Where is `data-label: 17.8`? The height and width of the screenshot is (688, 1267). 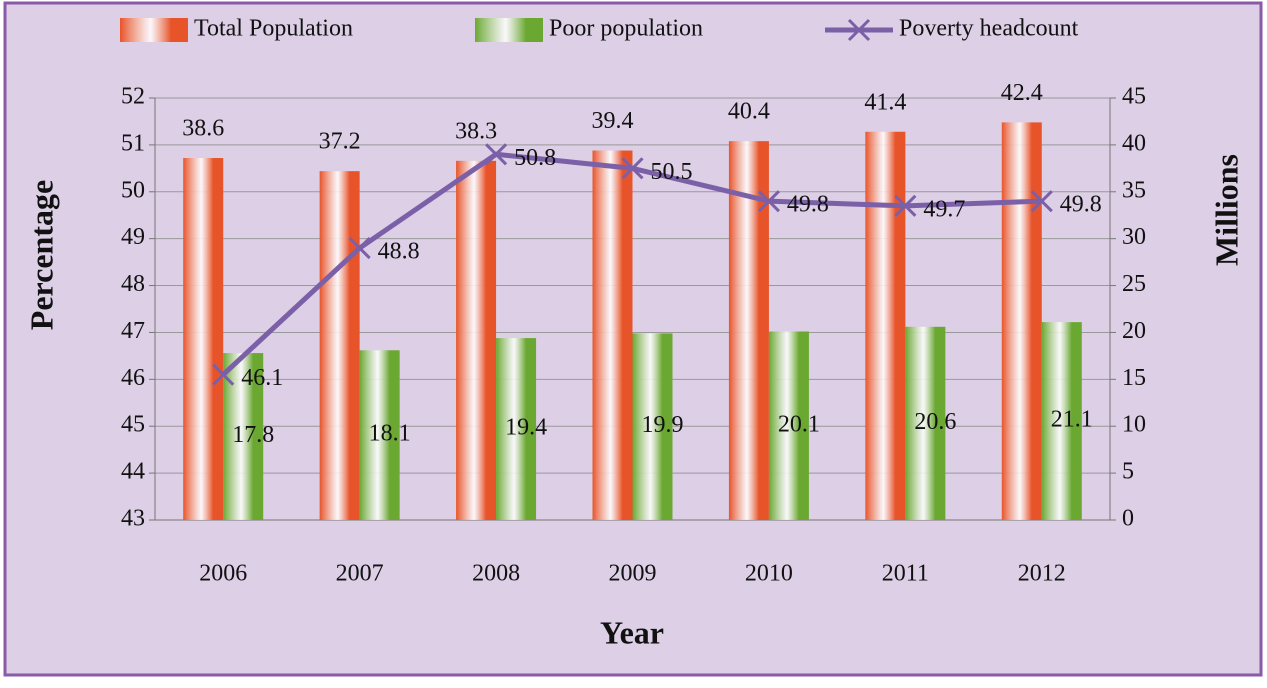
data-label: 17.8 is located at coordinates (253, 435).